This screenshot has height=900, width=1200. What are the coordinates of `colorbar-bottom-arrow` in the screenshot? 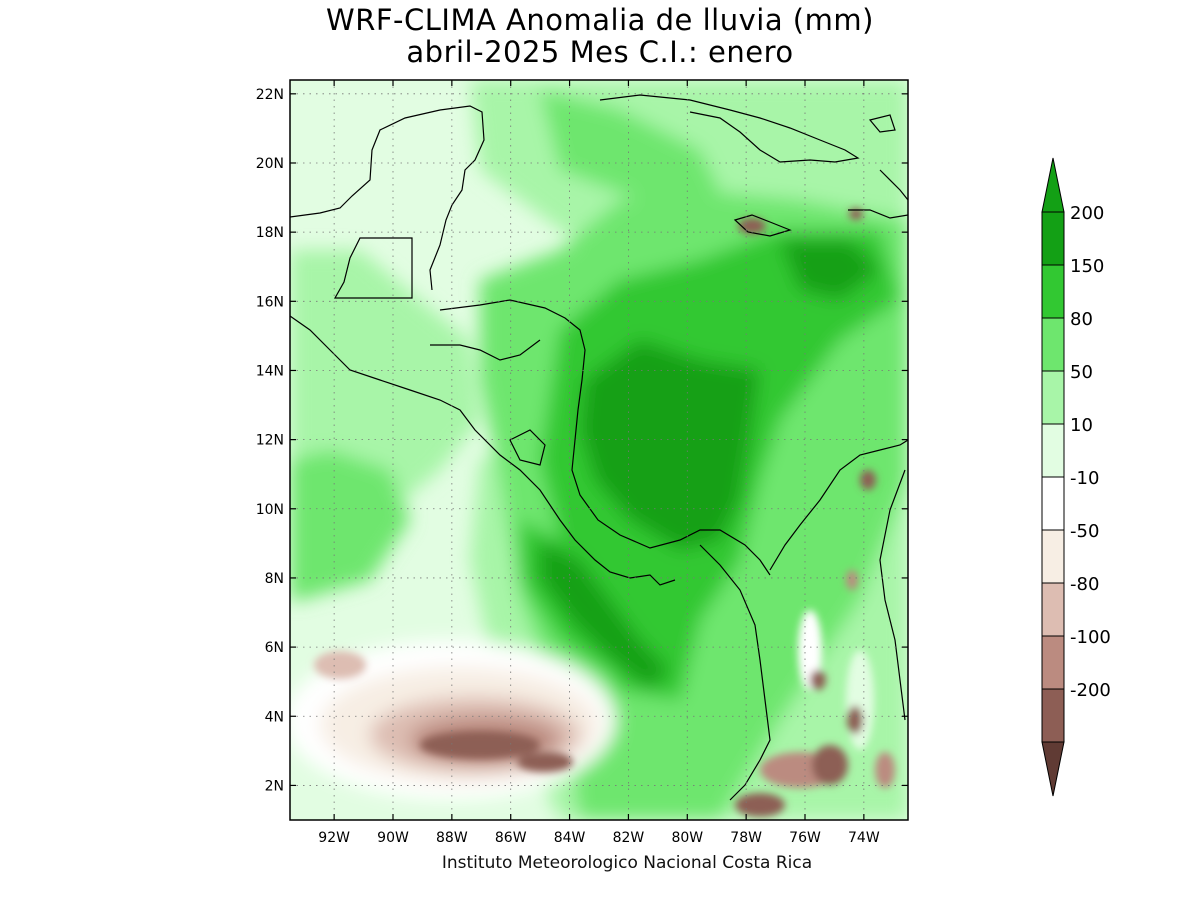 It's located at (1053, 769).